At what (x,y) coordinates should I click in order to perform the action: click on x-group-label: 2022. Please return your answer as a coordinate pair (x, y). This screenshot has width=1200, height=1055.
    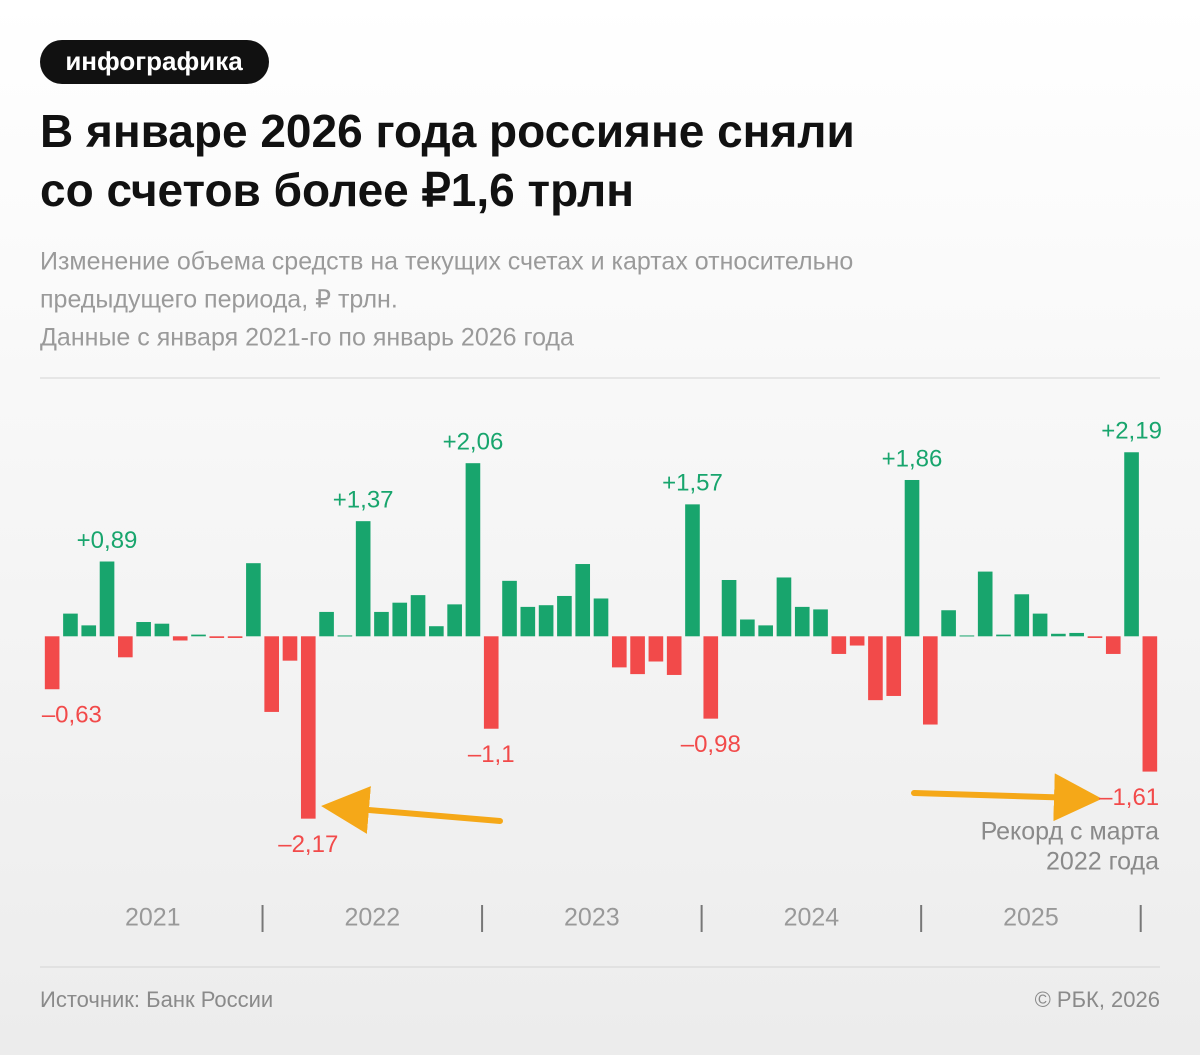
    Looking at the image, I should click on (372, 918).